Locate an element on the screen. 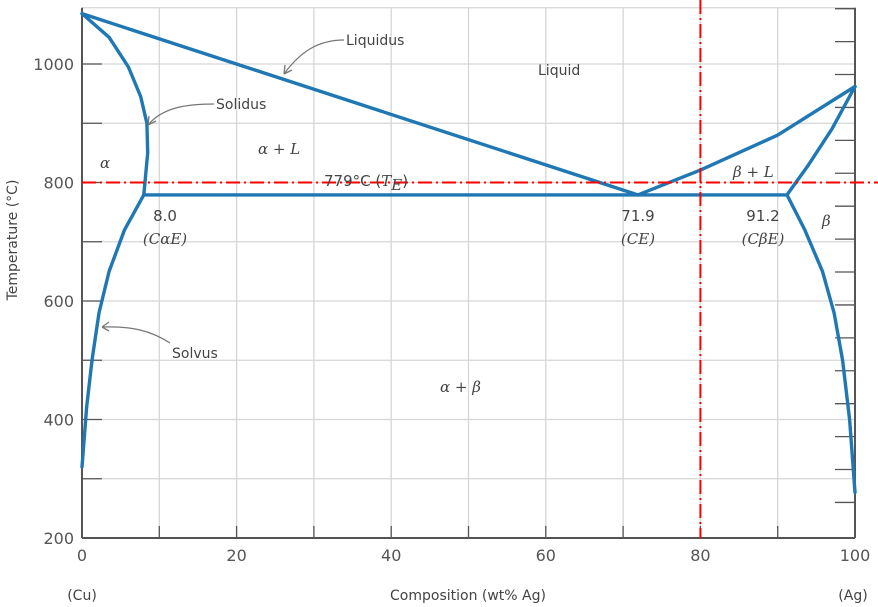 The width and height of the screenshot is (878, 607). solidus-line is located at coordinates (115, 104).